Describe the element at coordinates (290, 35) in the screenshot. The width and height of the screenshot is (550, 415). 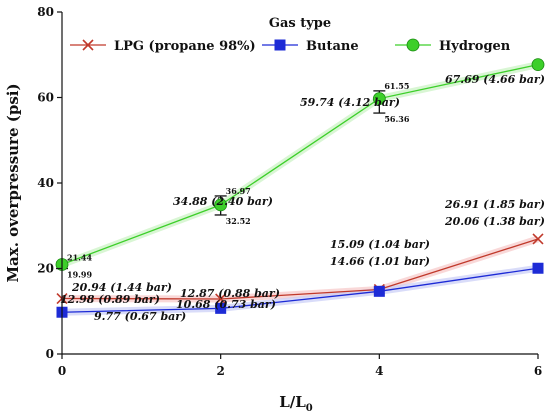
I see `legend: Gas type LPG (propane 98%) Butane Hydrogen` at that location.